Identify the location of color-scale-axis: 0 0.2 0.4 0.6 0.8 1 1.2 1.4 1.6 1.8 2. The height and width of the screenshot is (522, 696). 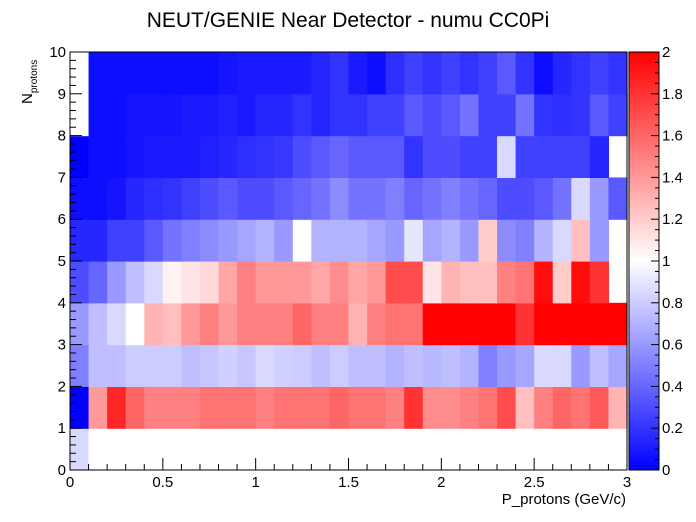
(667, 261).